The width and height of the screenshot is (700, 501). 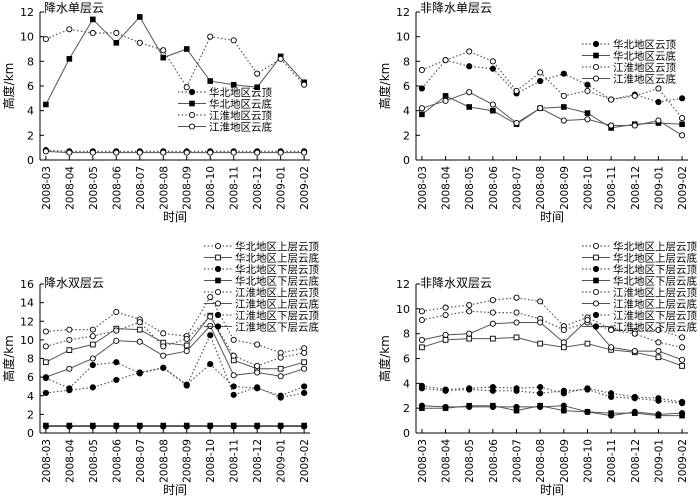 What do you see at coordinates (27, 284) in the screenshot?
I see `y-tick-label: 16` at bounding box center [27, 284].